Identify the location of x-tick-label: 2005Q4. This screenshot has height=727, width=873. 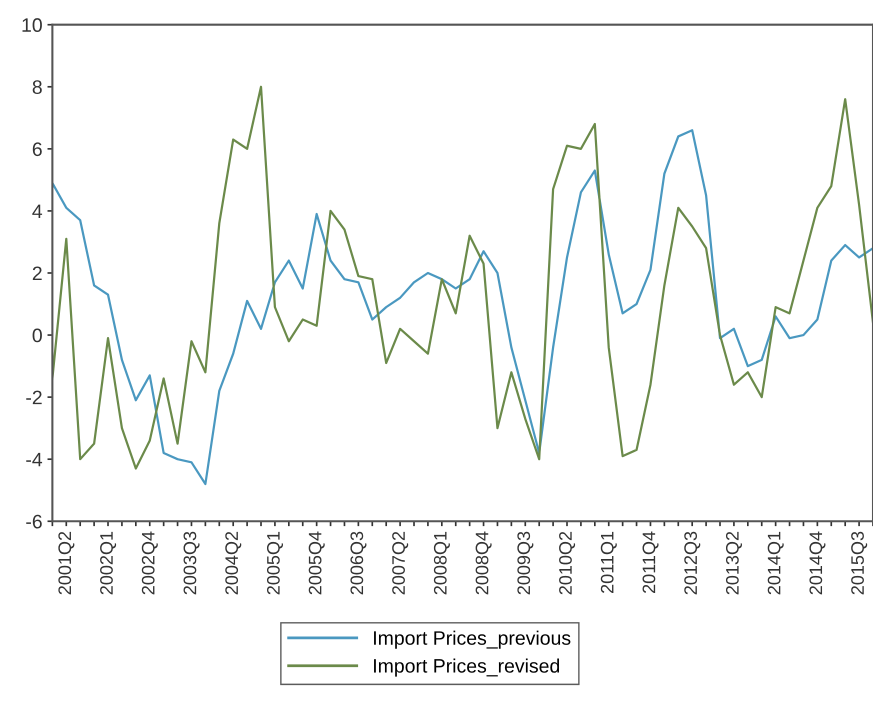
(316, 563).